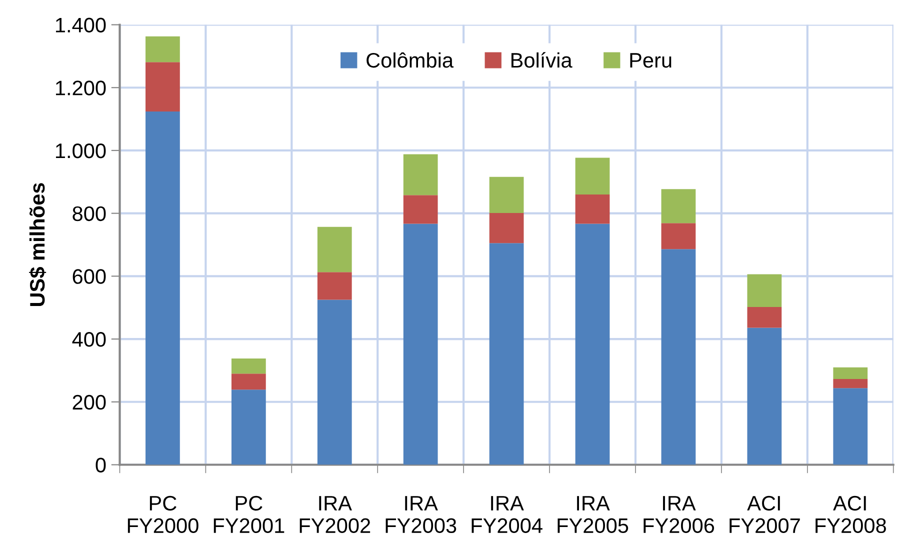 Image resolution: width=921 pixels, height=550 pixels. I want to click on x-tick-label: IRA FY2002, so click(335, 515).